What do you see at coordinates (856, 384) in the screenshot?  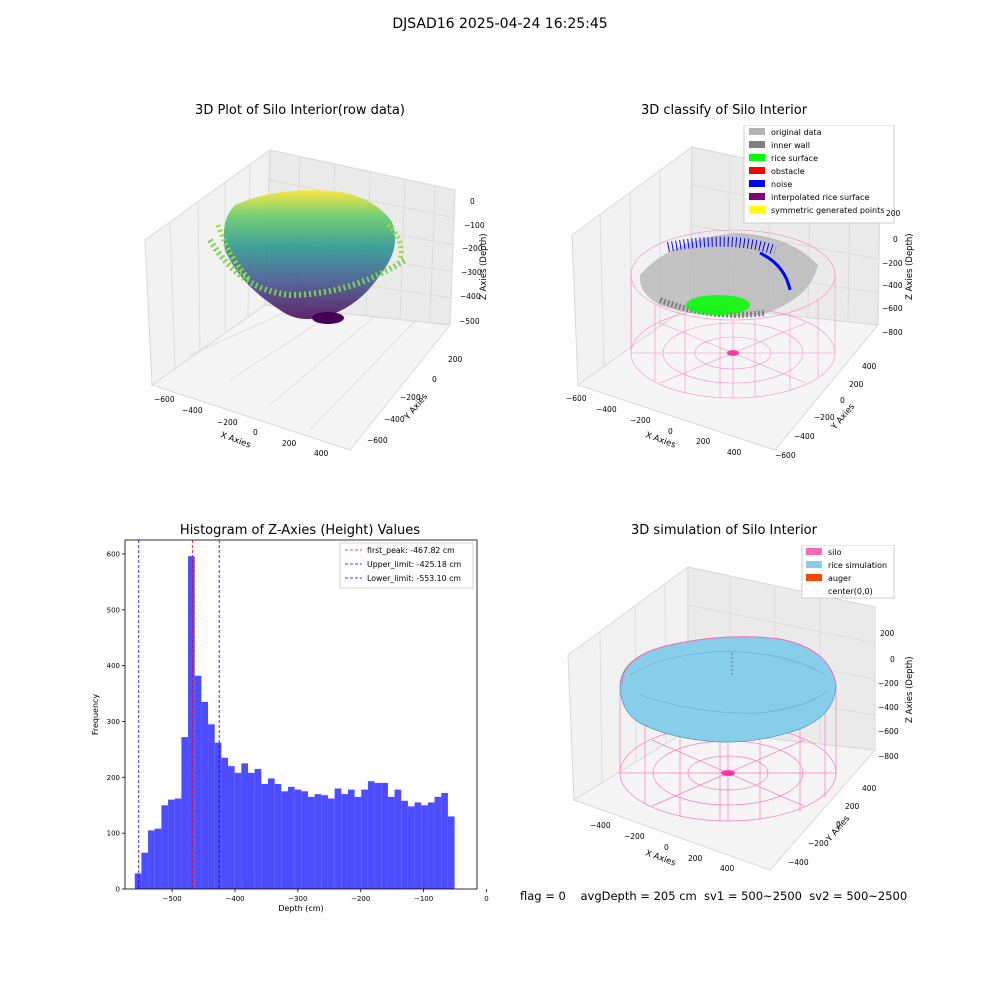 I see `classify-ytick: 200` at bounding box center [856, 384].